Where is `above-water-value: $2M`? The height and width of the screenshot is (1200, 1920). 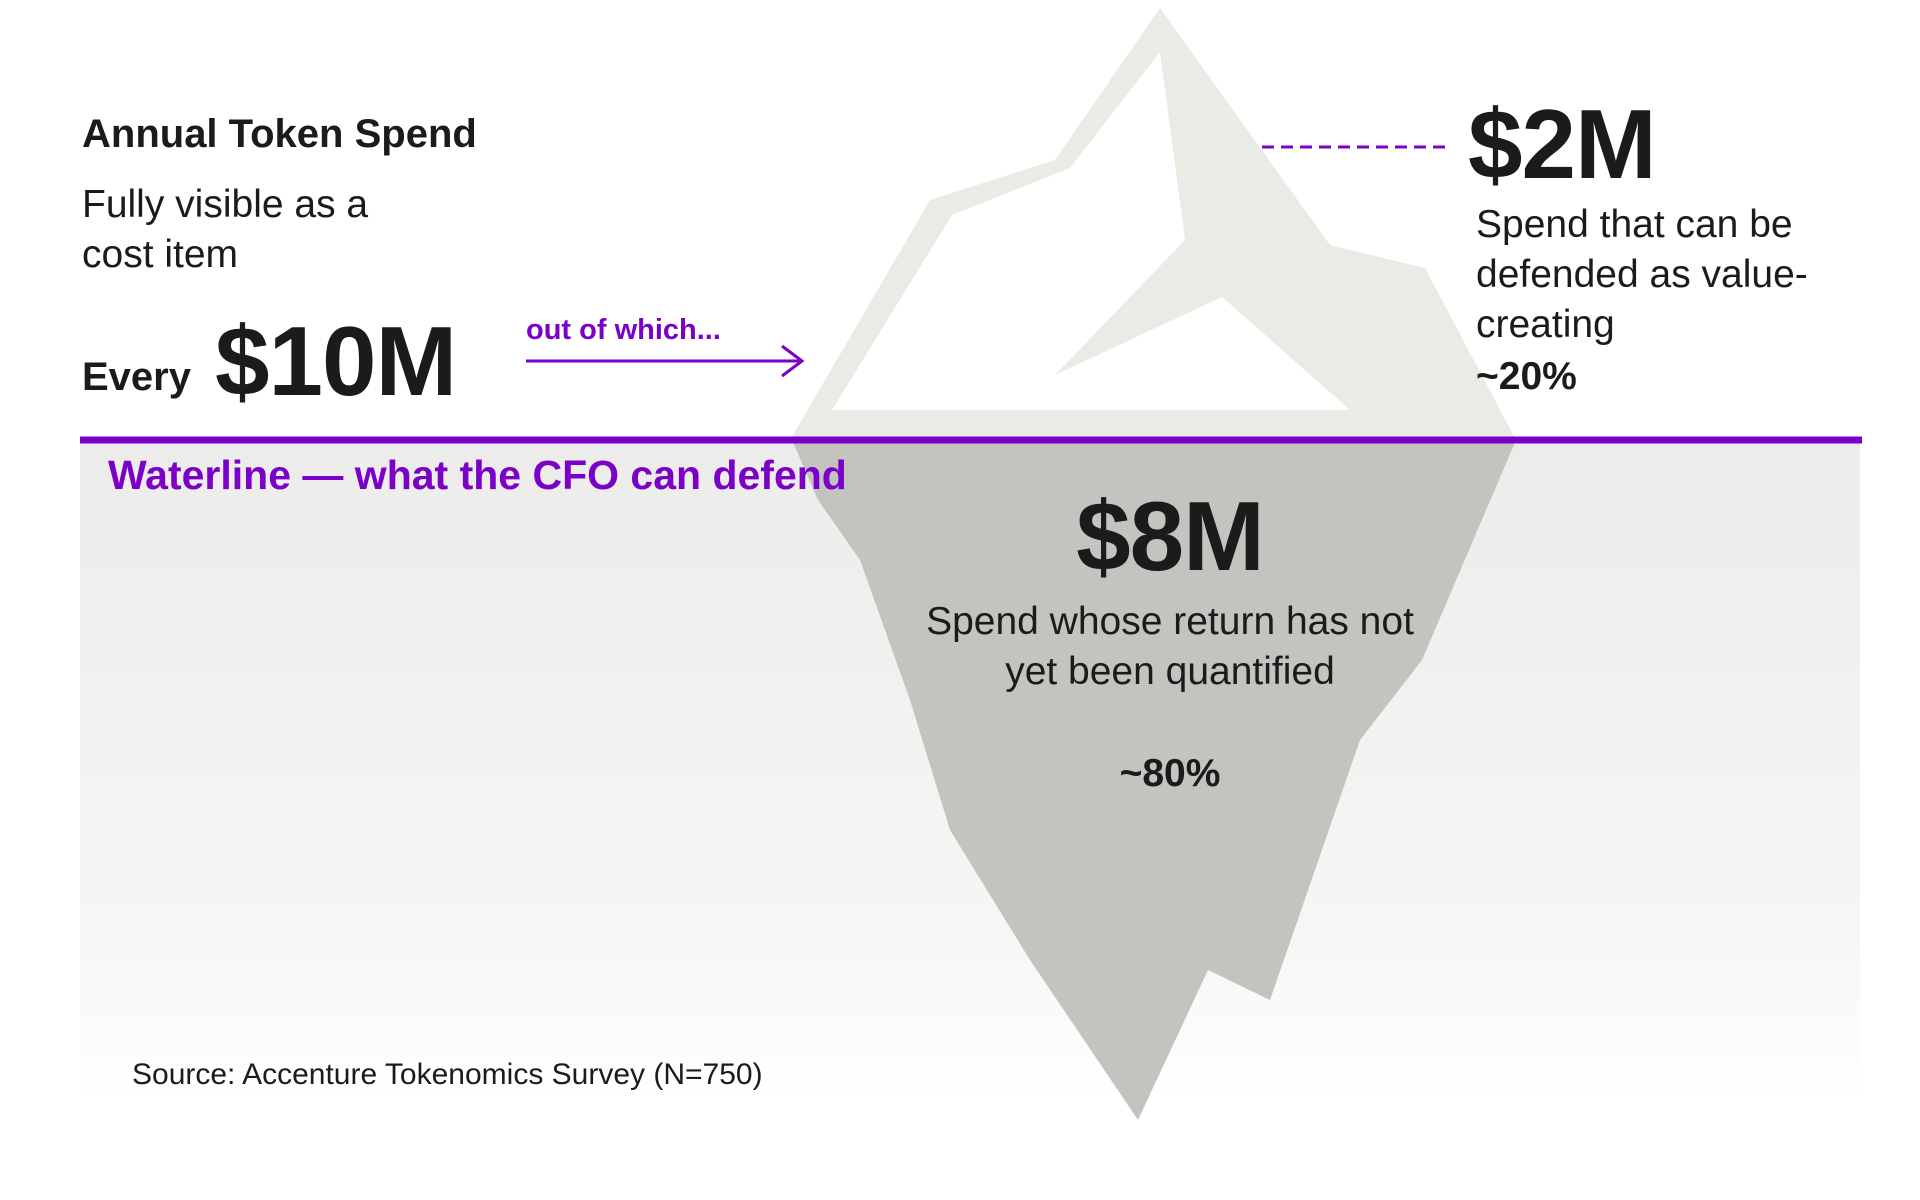 above-water-value: $2M is located at coordinates (1562, 144).